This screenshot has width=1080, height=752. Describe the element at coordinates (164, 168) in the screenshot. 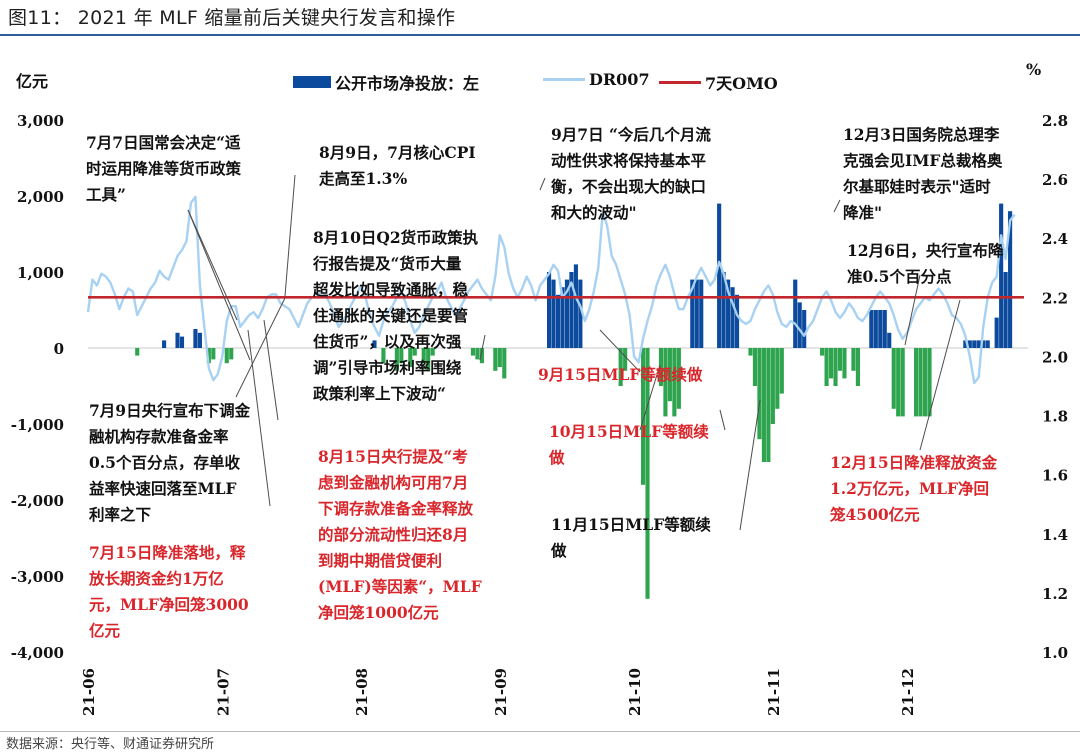

I see `annotation-jul7: 7月7日国常会决定“适 时运用降准等货币政策 工具”` at that location.